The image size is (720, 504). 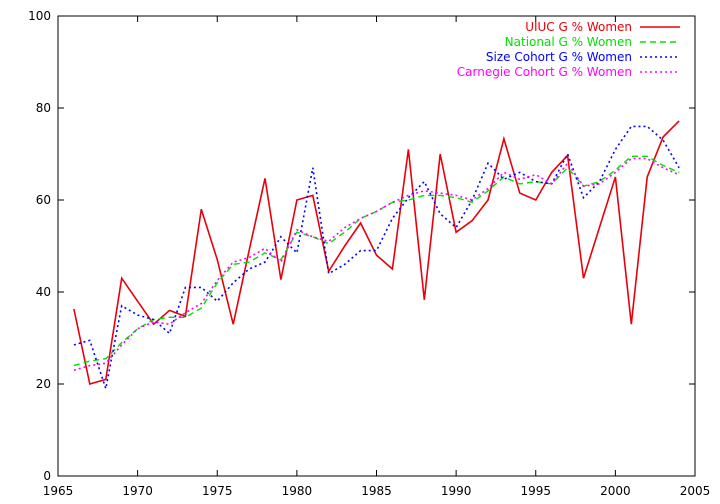 What do you see at coordinates (137, 491) in the screenshot?
I see `x-tick-label: 1970` at bounding box center [137, 491].